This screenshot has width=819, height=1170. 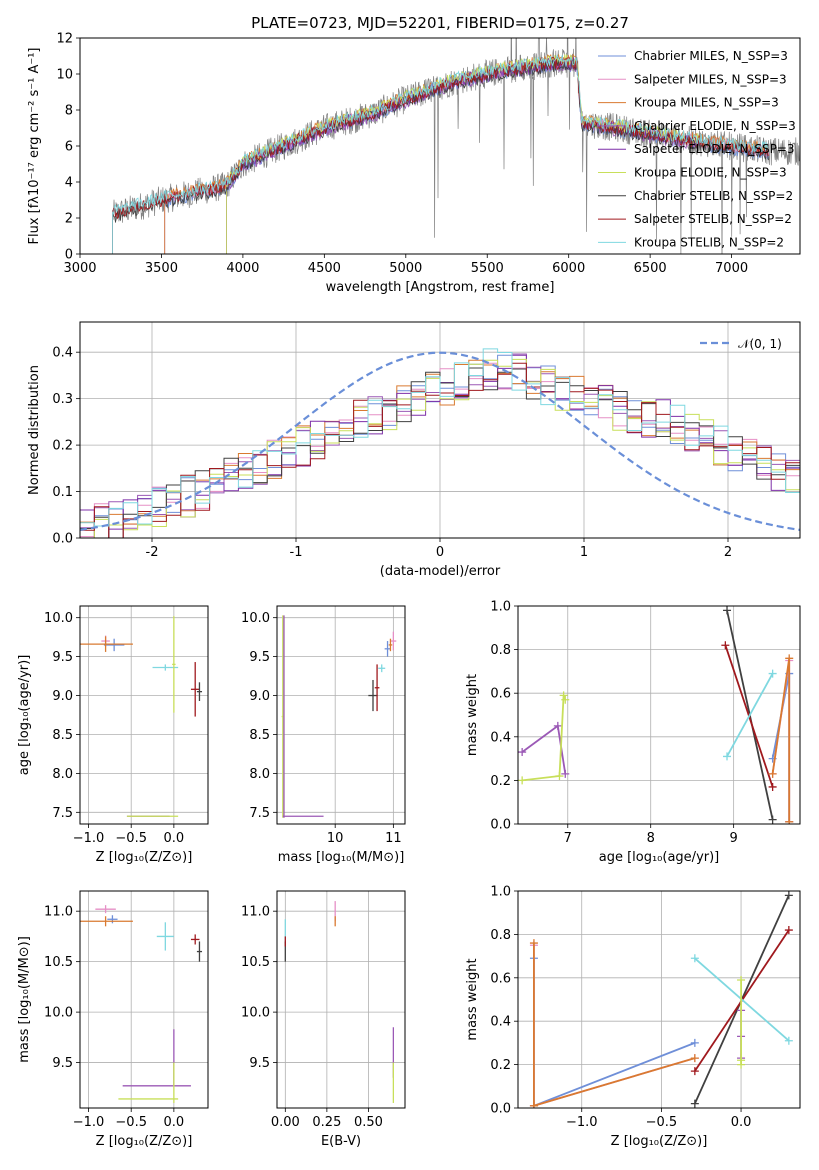 I want to click on y-tick-label: 4, so click(x=69, y=183).